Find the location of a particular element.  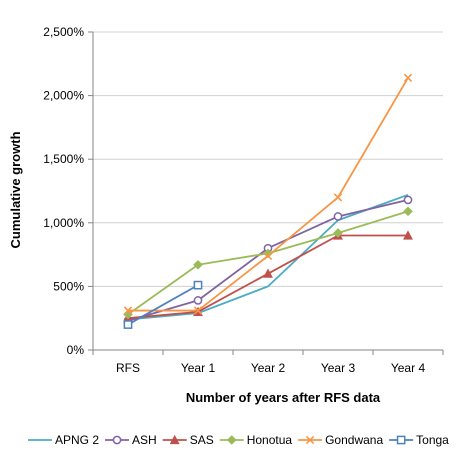

legend-label: APNG 2 is located at coordinates (77, 440).